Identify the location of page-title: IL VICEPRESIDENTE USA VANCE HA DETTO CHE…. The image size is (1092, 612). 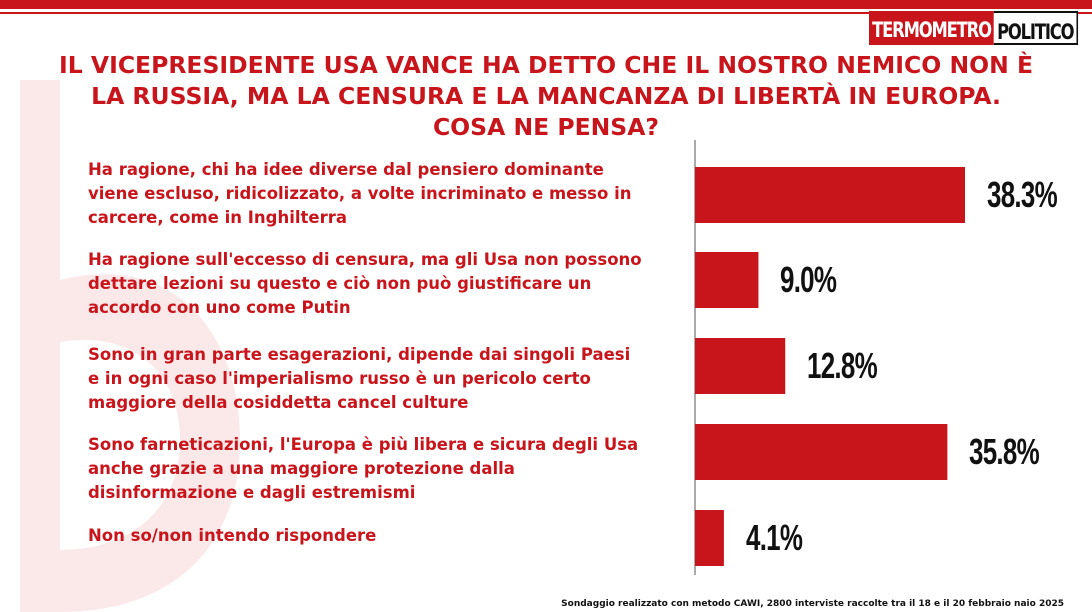
(546, 96).